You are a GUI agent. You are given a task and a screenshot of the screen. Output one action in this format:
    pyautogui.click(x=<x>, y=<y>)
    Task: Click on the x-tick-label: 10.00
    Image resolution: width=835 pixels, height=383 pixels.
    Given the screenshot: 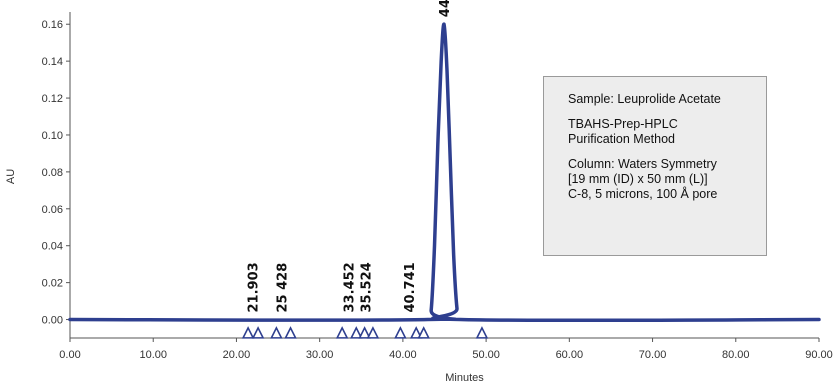 What is the action you would take?
    pyautogui.click(x=153, y=355)
    